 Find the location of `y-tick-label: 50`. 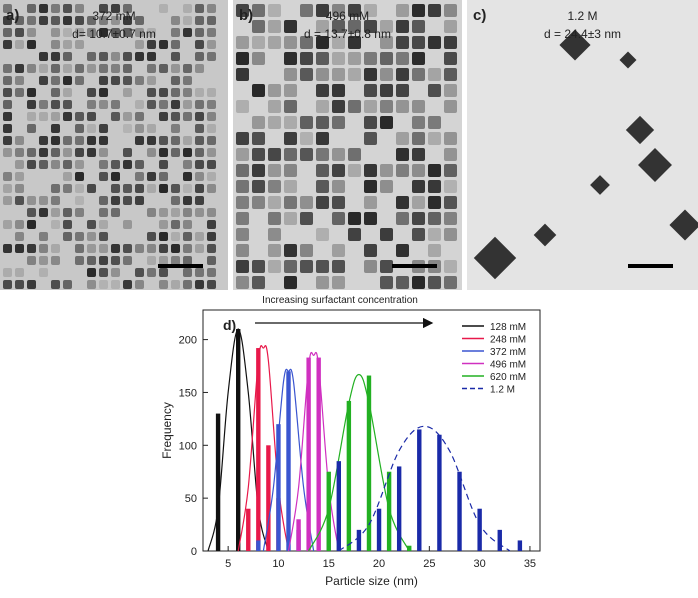

y-tick-label: 50 is located at coordinates (191, 499).